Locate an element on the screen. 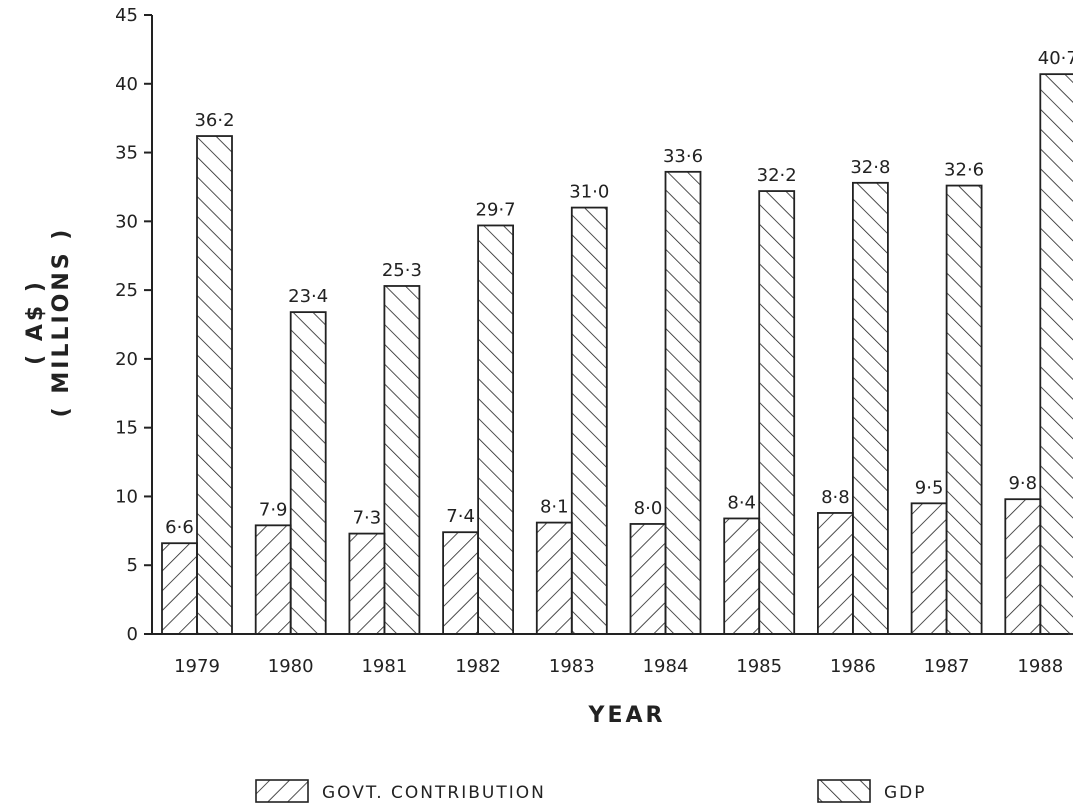 The height and width of the screenshot is (811, 1073). bar-govt-contribution-1982 is located at coordinates (461, 583).